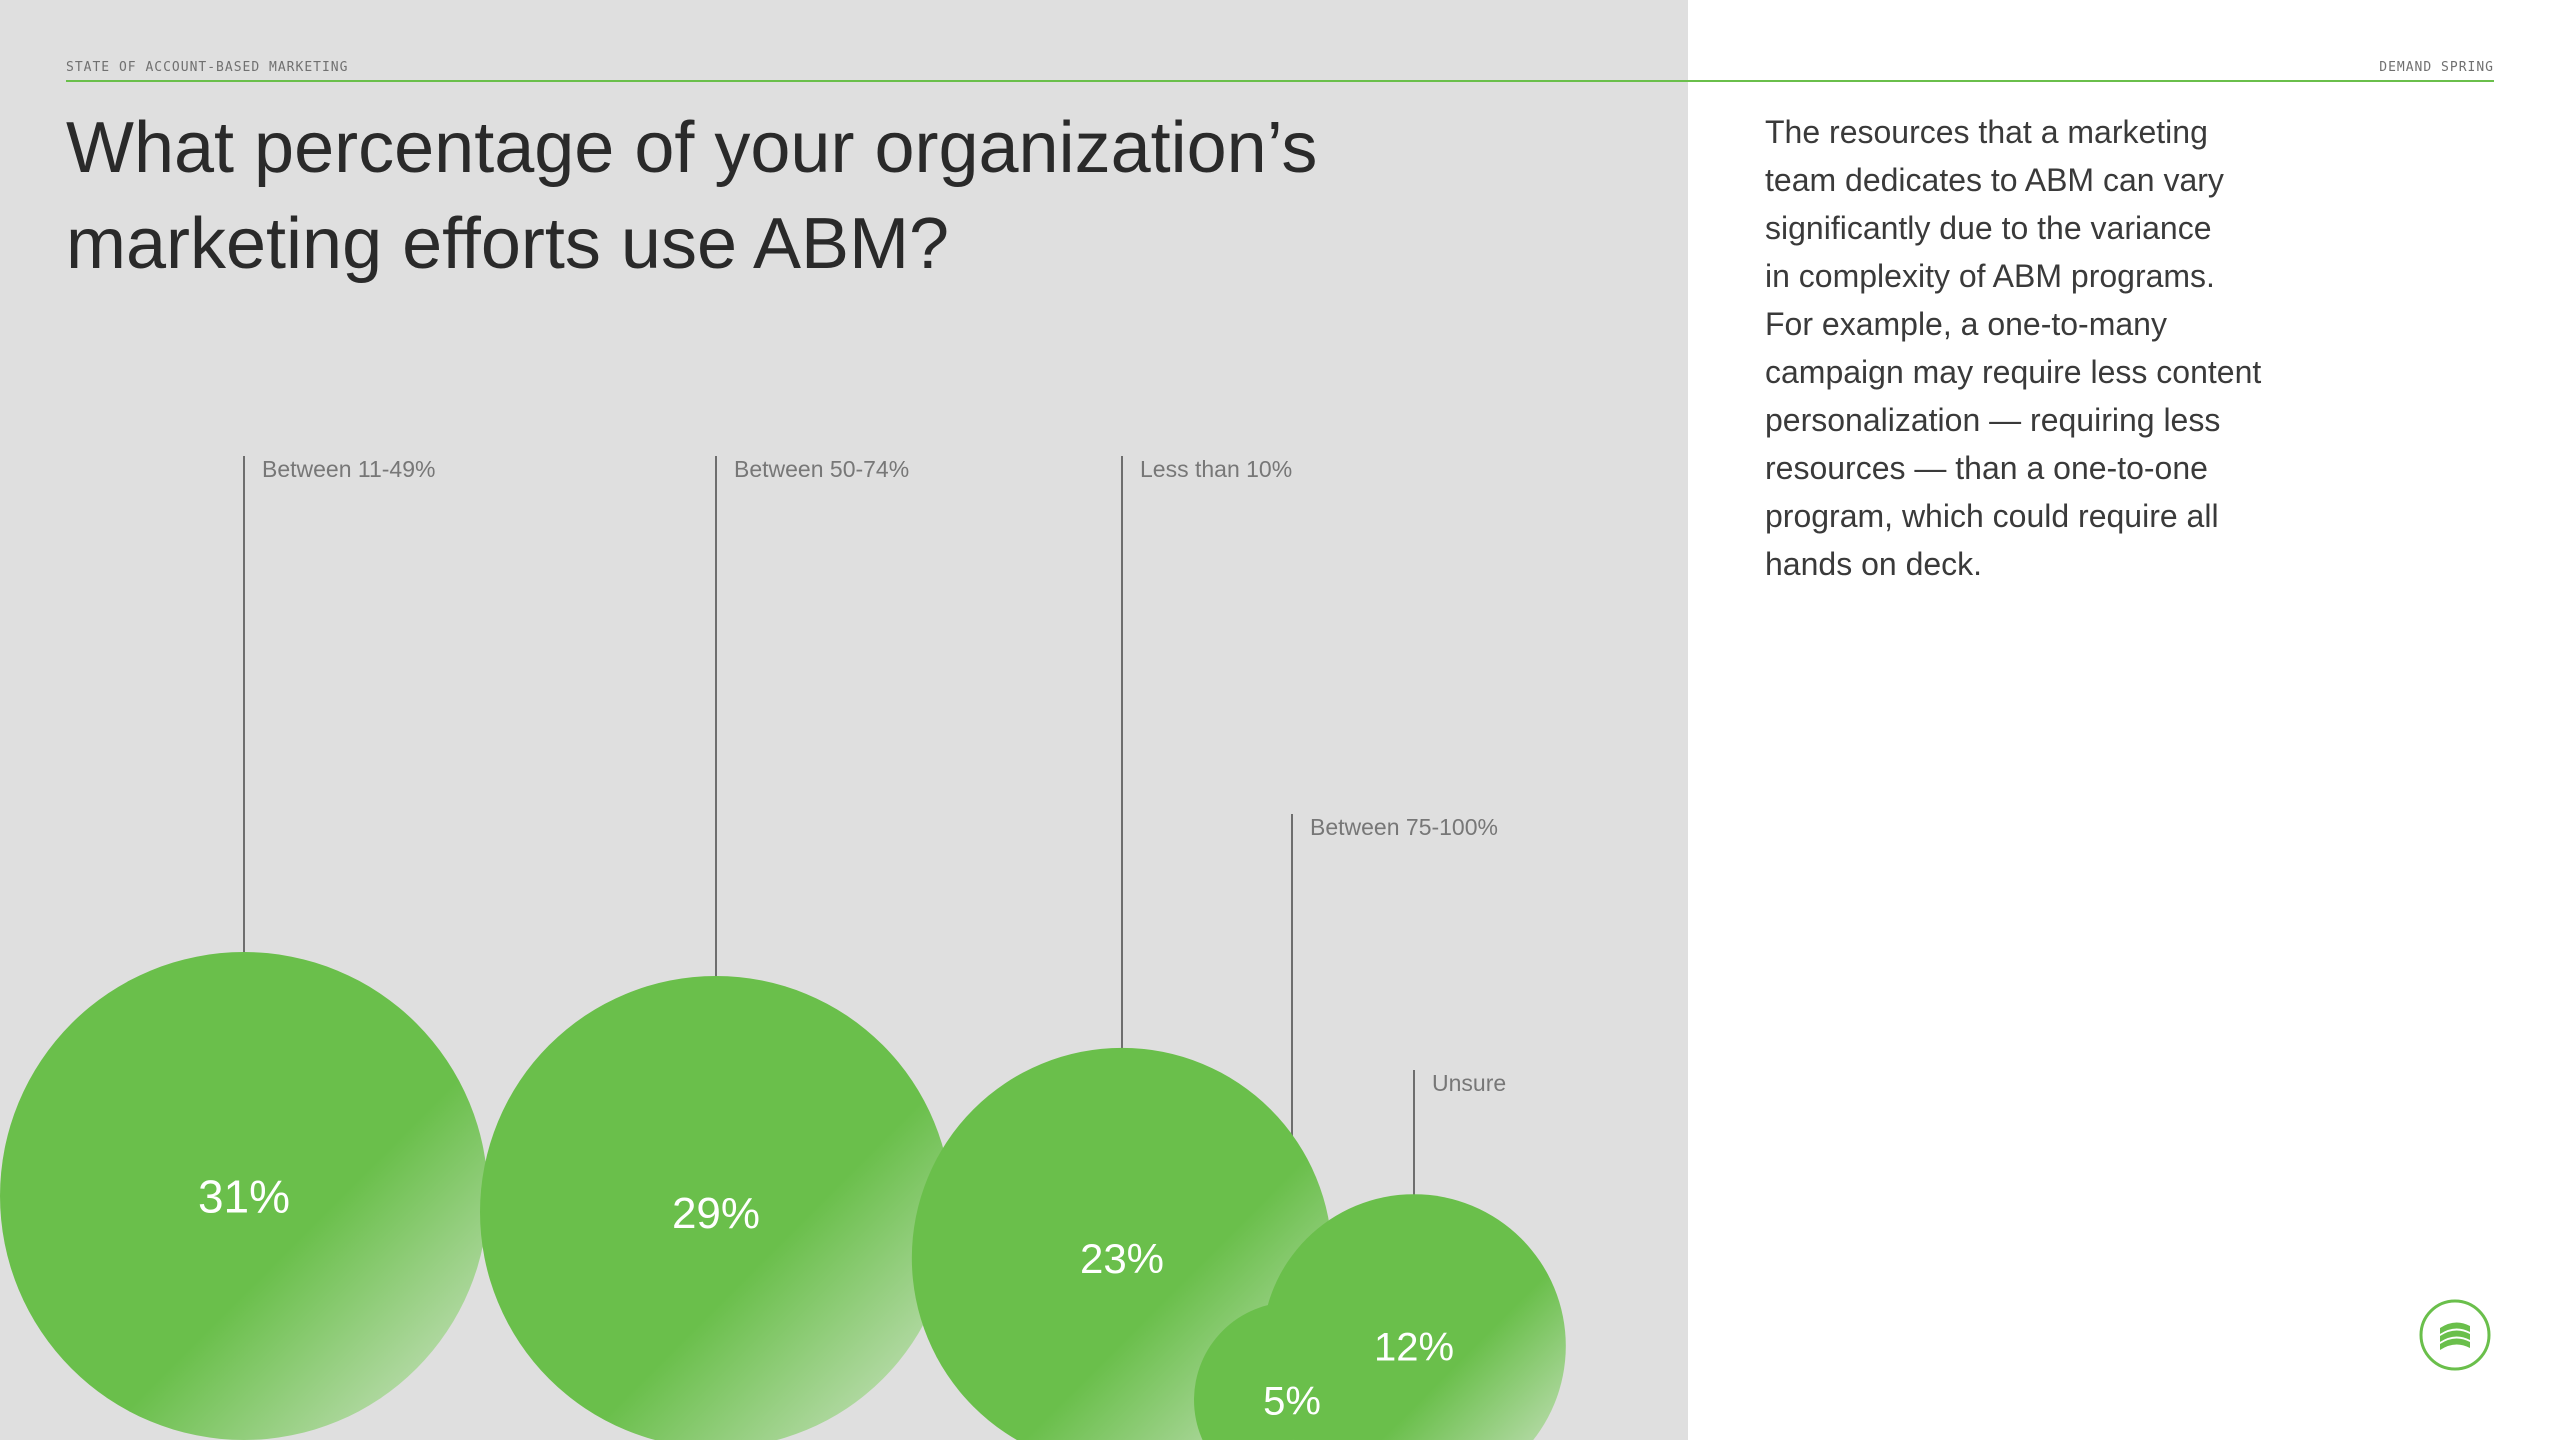 The height and width of the screenshot is (1440, 2560). What do you see at coordinates (2013, 372) in the screenshot?
I see `description-line: campaign may require less content` at bounding box center [2013, 372].